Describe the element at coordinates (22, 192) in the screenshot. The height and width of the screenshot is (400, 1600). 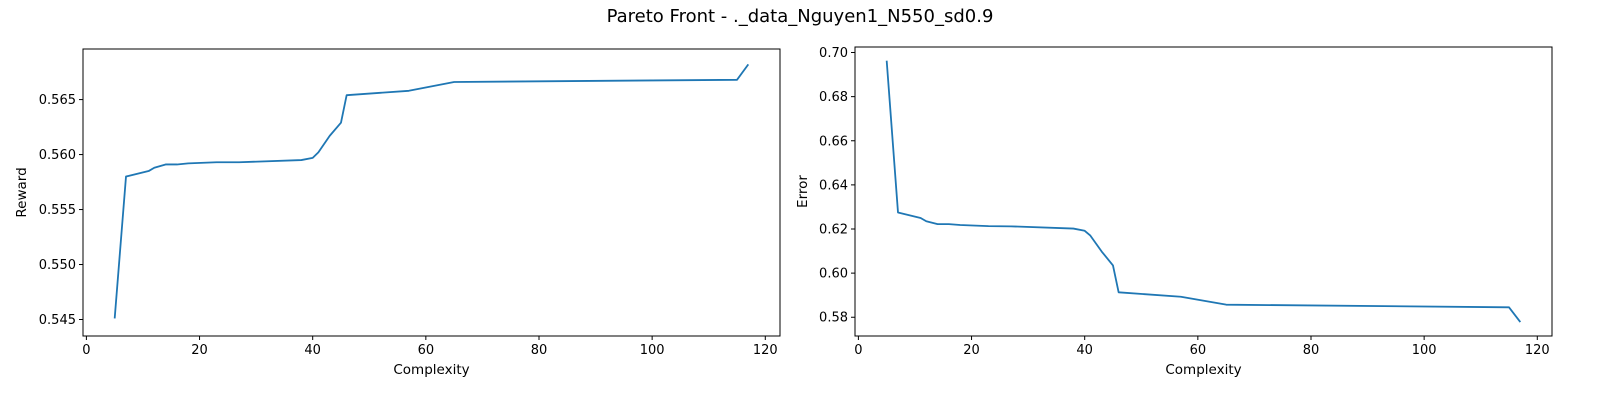
I see `reward-y-axis-label: Reward` at that location.